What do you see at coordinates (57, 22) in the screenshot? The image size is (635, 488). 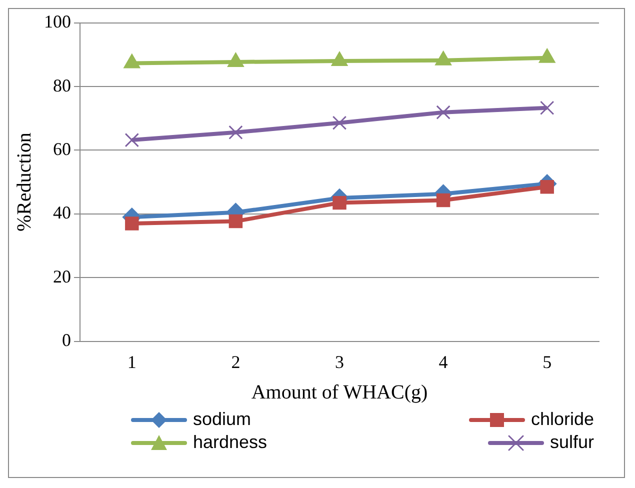 I see `y-tick-label: 100` at bounding box center [57, 22].